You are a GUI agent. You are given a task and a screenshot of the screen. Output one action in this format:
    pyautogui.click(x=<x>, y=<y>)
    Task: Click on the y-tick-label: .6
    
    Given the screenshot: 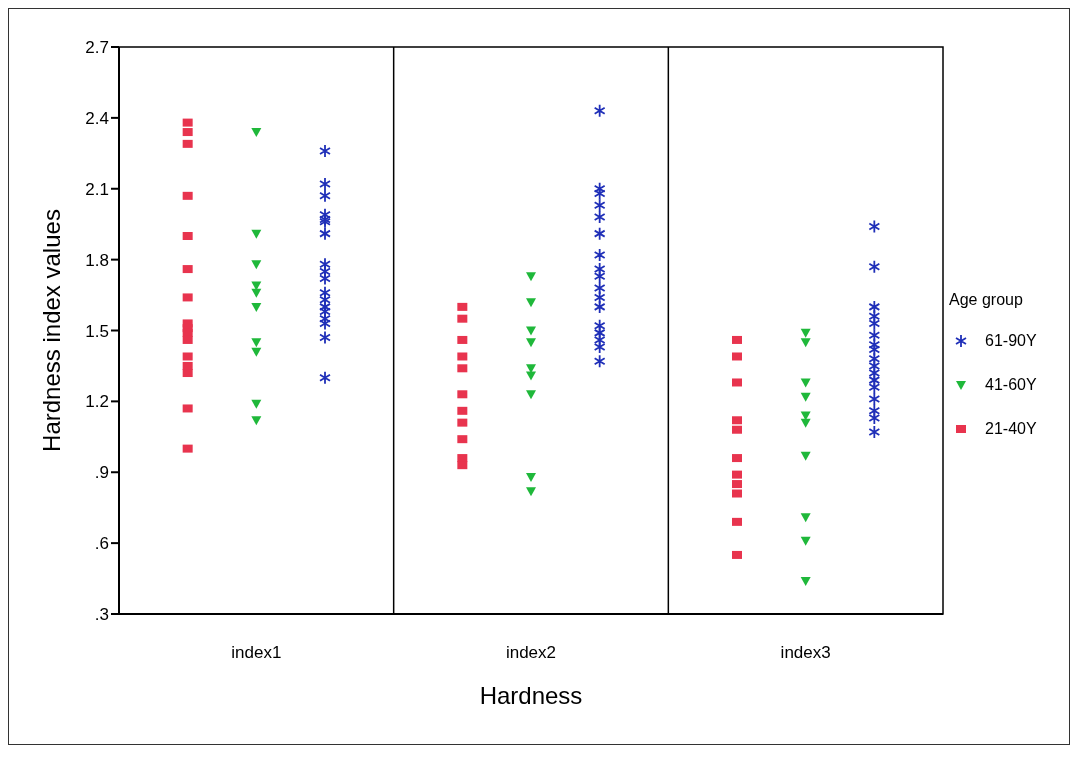 What is the action you would take?
    pyautogui.click(x=101, y=544)
    